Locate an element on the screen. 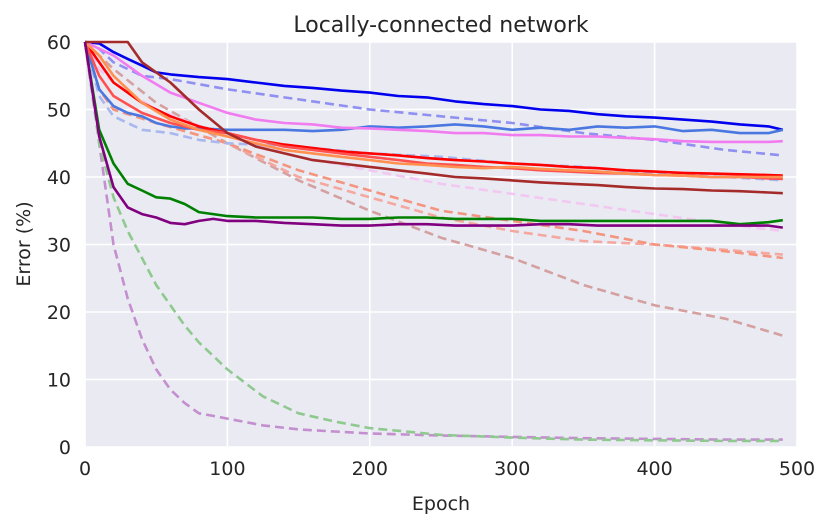 This screenshot has height=527, width=831. x-tick-labels: 0 100 200 300 400 500 is located at coordinates (447, 469).